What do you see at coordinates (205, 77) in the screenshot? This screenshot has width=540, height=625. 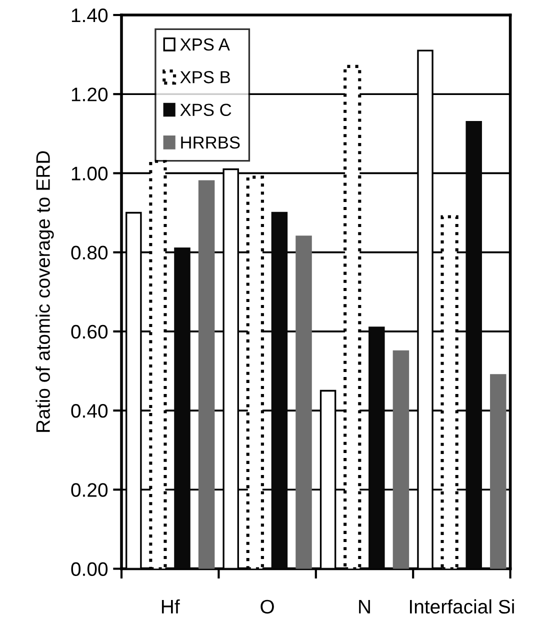 I see `legend-label: XPS B` at bounding box center [205, 77].